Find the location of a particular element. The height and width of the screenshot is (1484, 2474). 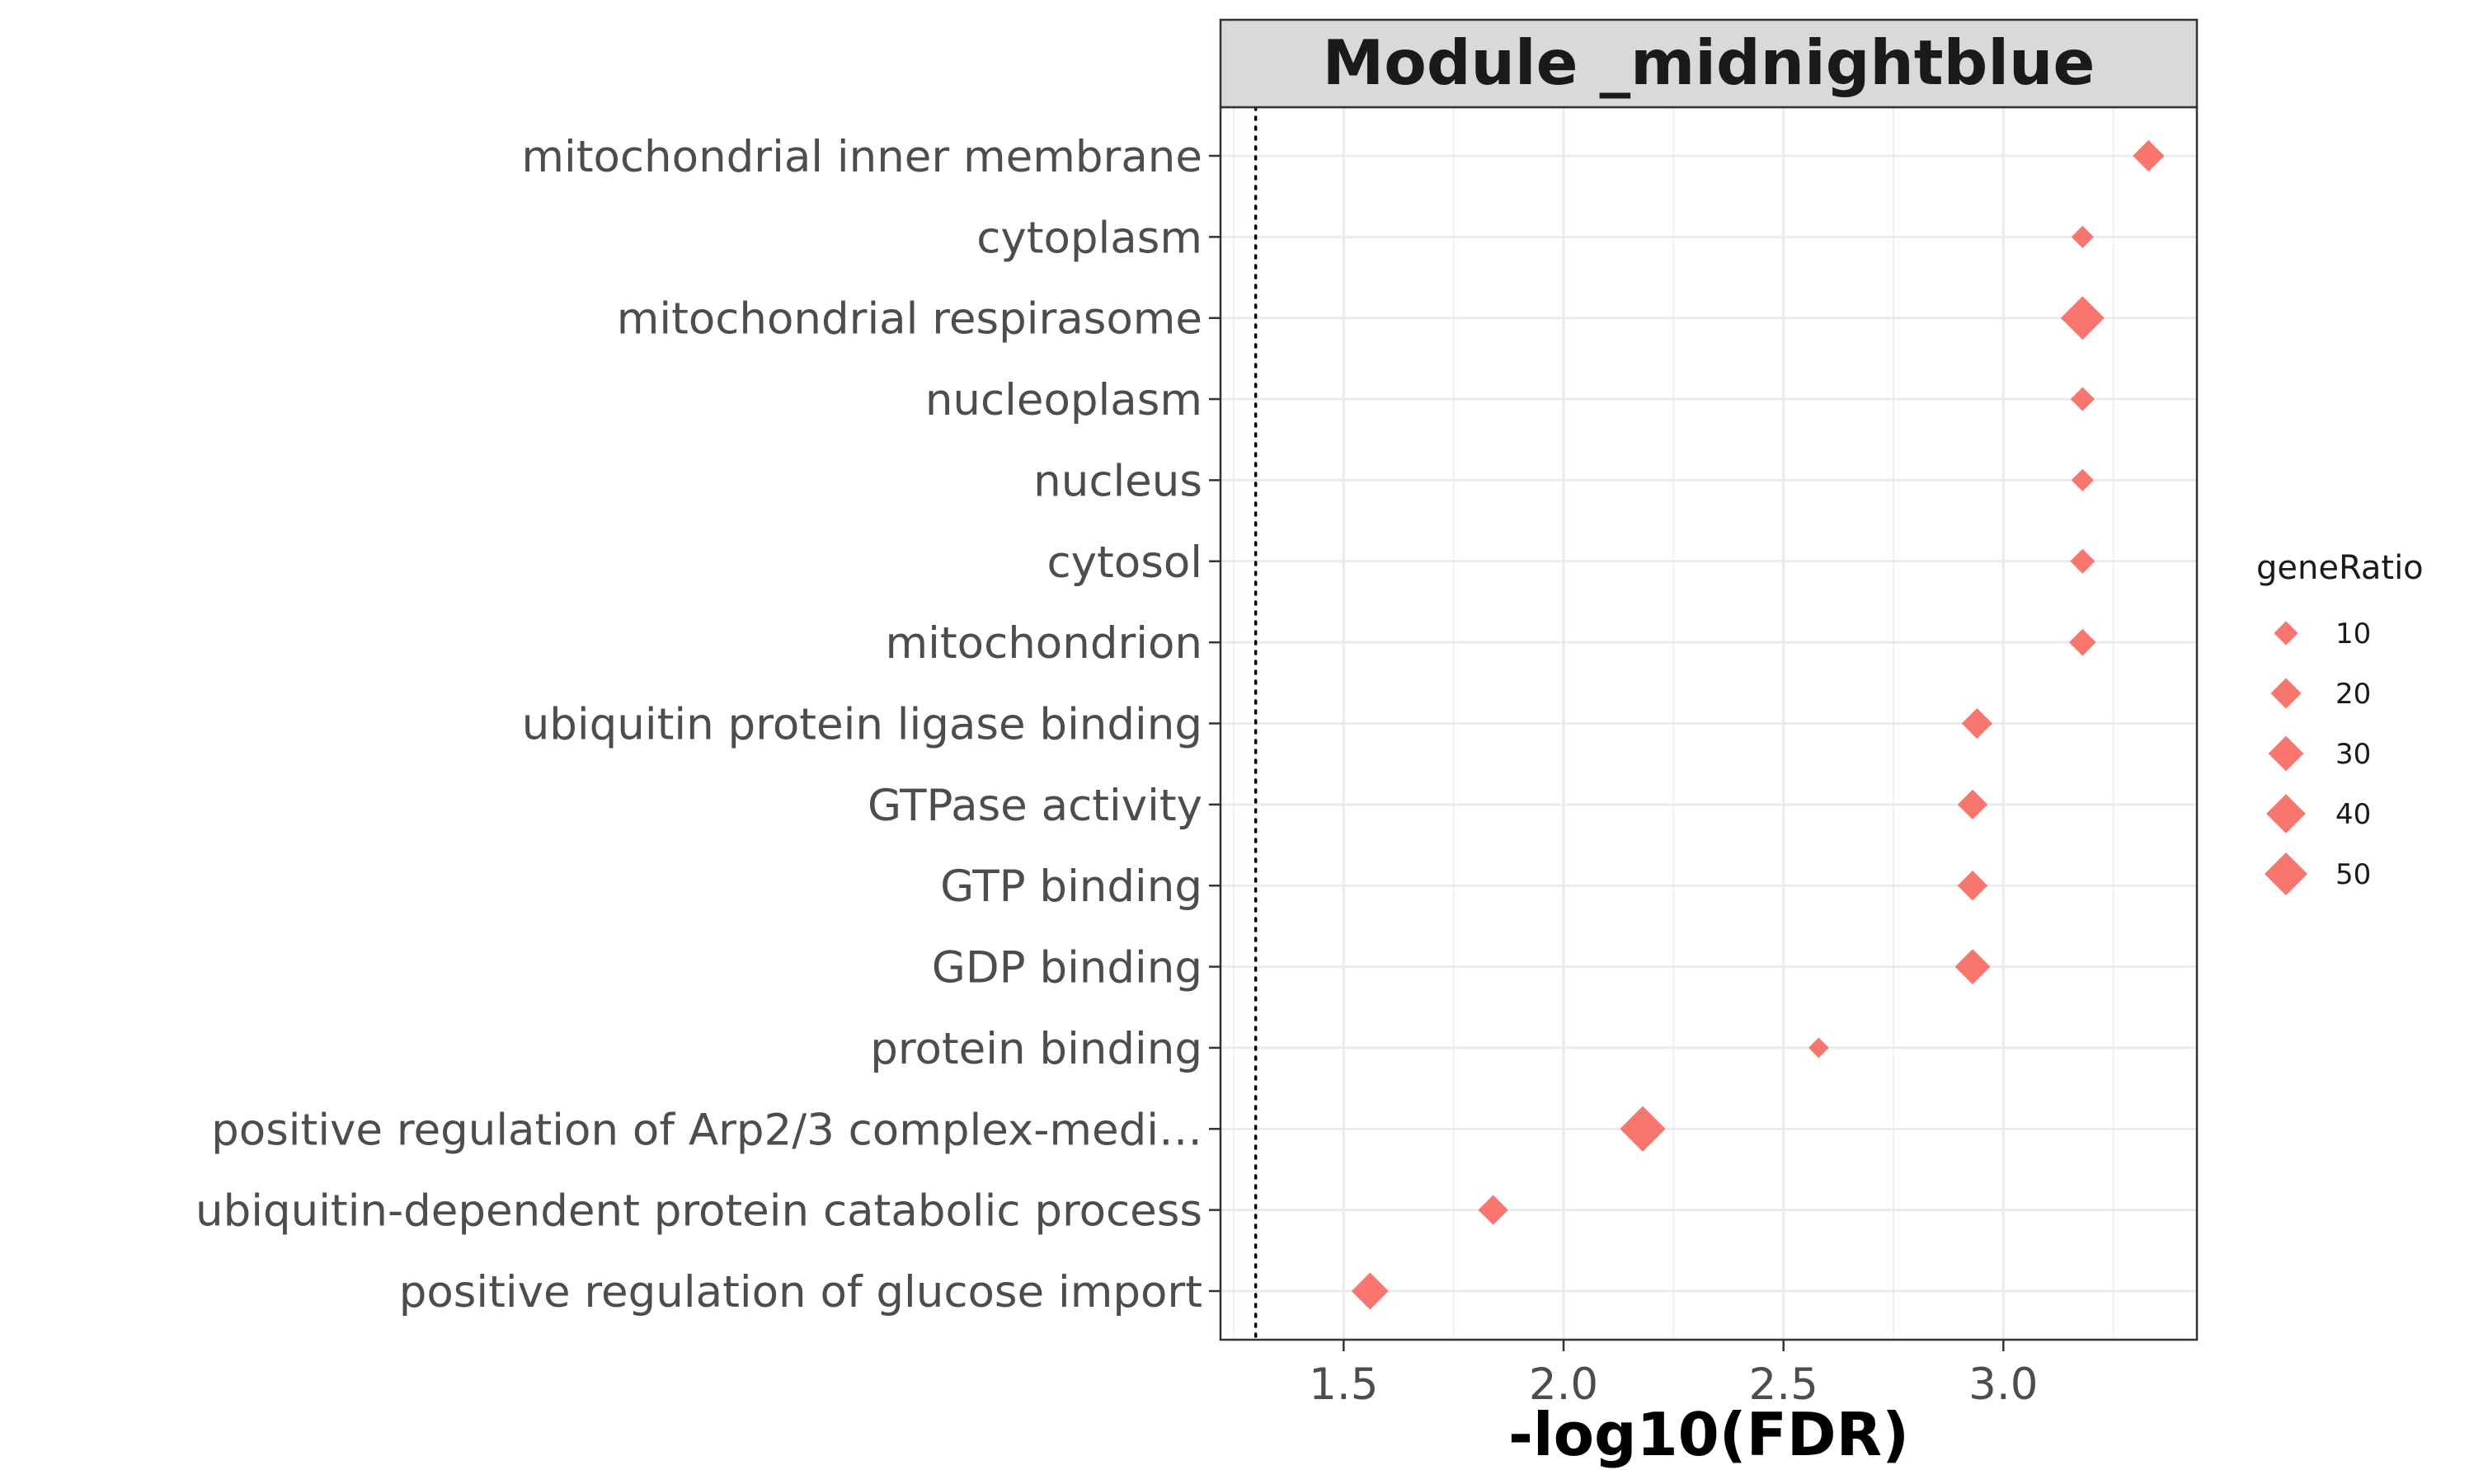

facet-strip-background is located at coordinates (1709, 63).